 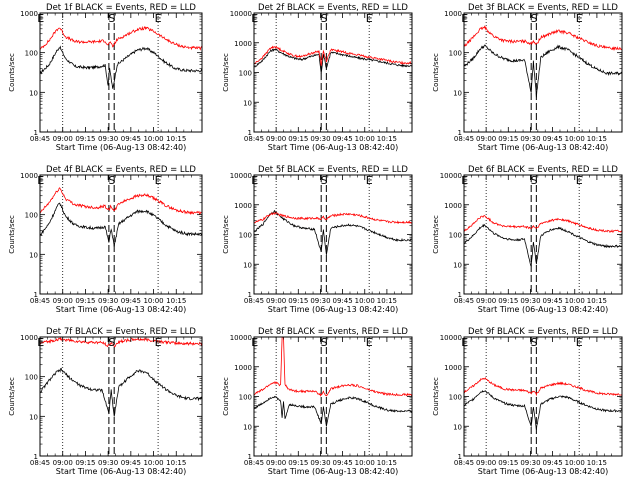 What do you see at coordinates (298, 463) in the screenshot?
I see `x-tick-label: 09:15` at bounding box center [298, 463].